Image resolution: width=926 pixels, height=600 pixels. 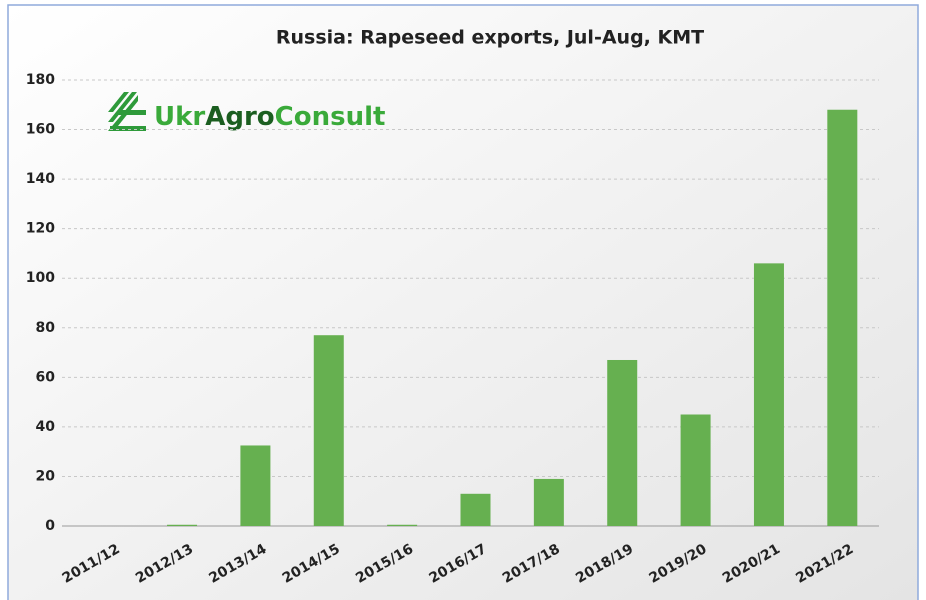 I want to click on logo-text: UkrAgroConsult, so click(x=269, y=117).